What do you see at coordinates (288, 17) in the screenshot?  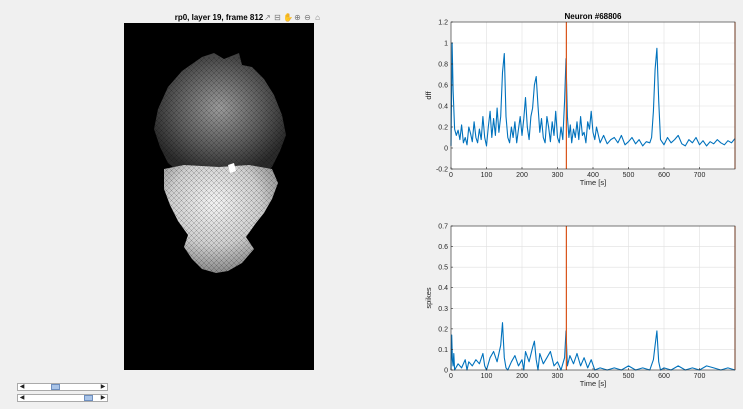 I see `hand-icon: ✋` at bounding box center [288, 17].